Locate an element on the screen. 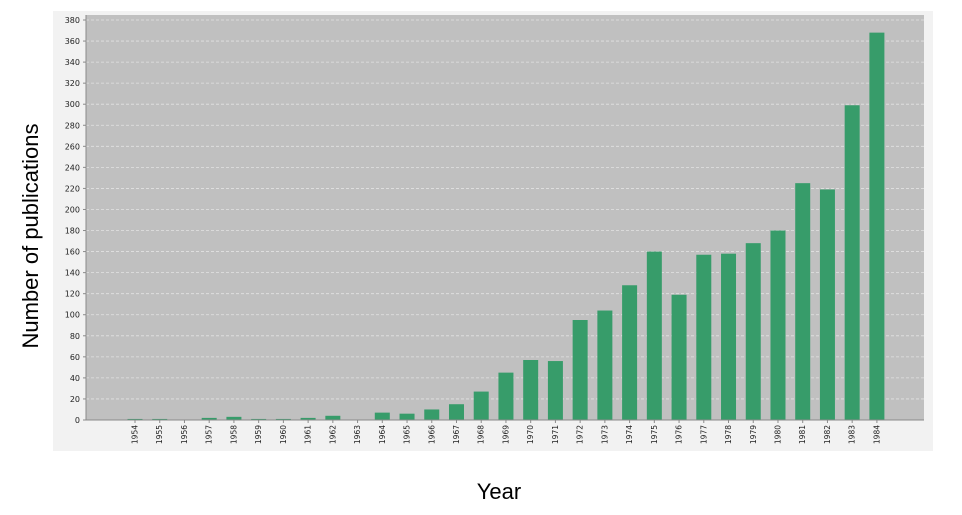 The image size is (962, 515). bar-1961 is located at coordinates (308, 418).